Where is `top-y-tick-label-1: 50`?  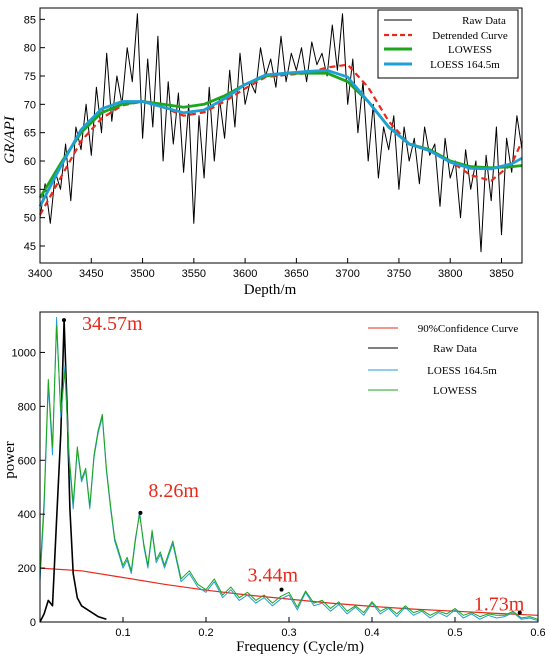
top-y-tick-label-1: 50 is located at coordinates (30, 219).